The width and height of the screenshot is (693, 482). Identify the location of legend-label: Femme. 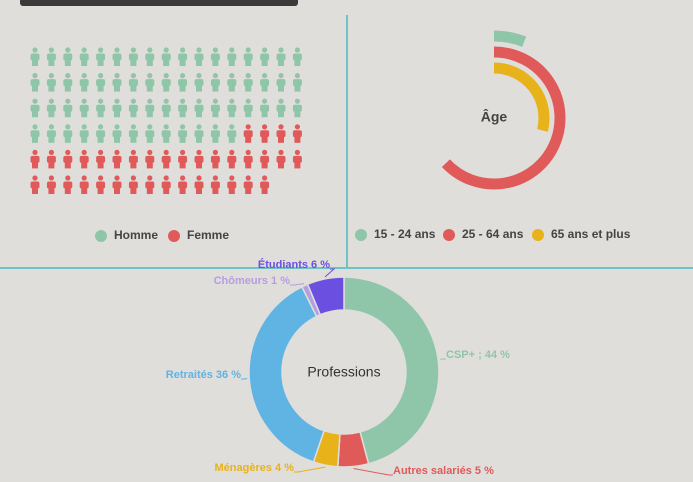
(208, 235).